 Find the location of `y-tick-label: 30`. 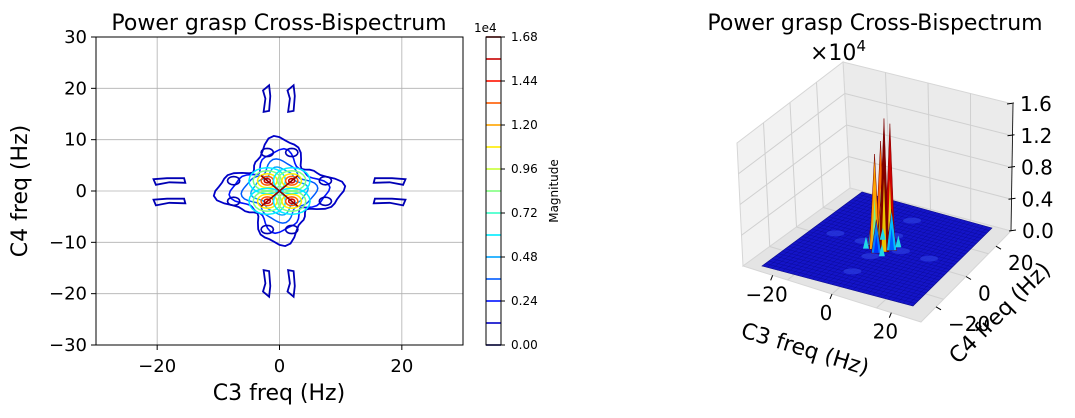

y-tick-label: 30 is located at coordinates (75, 37).